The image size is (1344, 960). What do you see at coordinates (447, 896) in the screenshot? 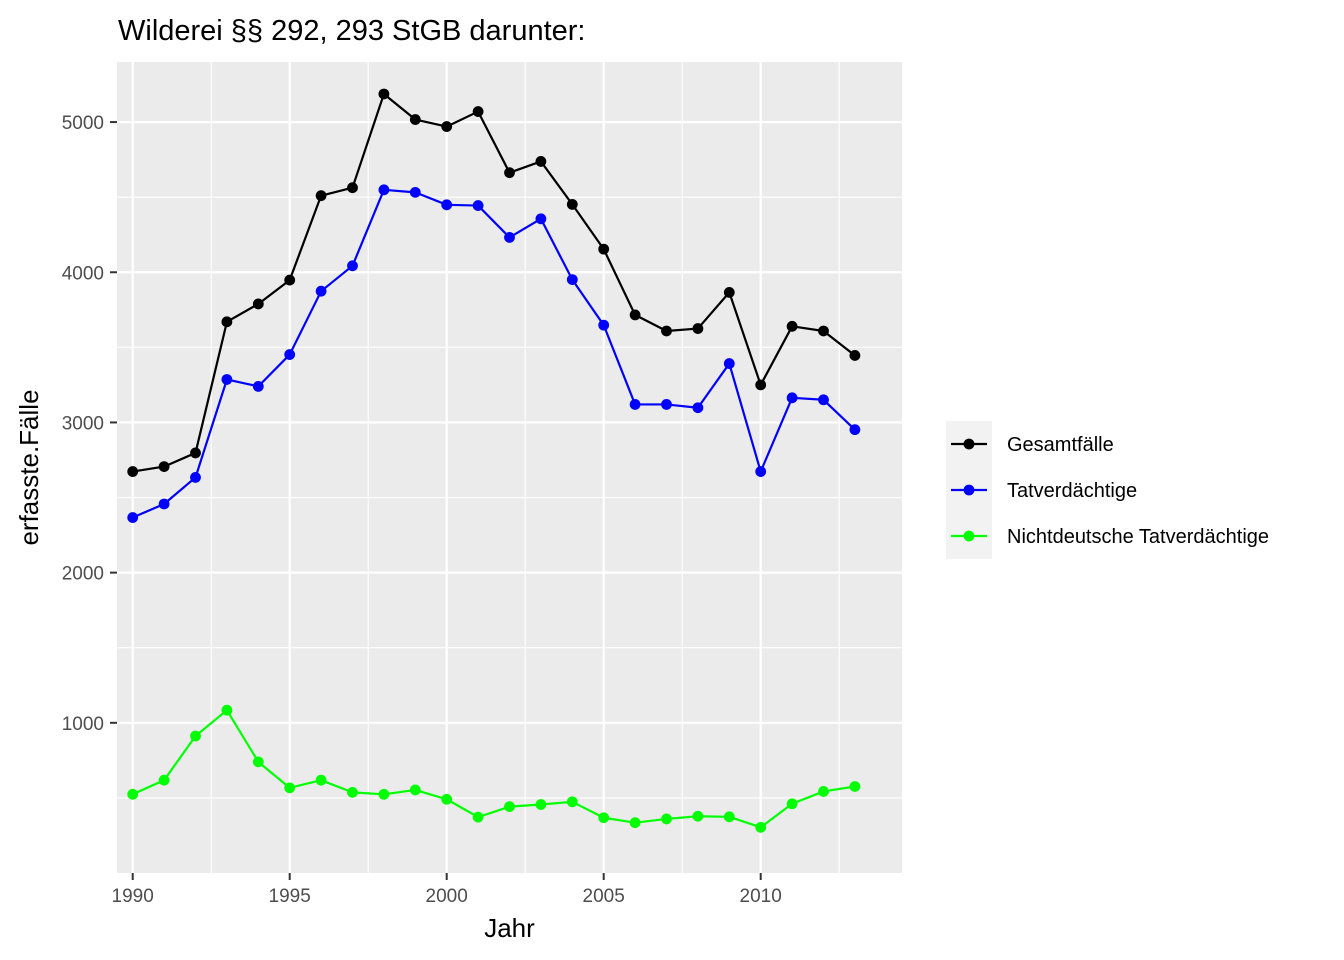
I see `x-tick-label: 2000` at bounding box center [447, 896].